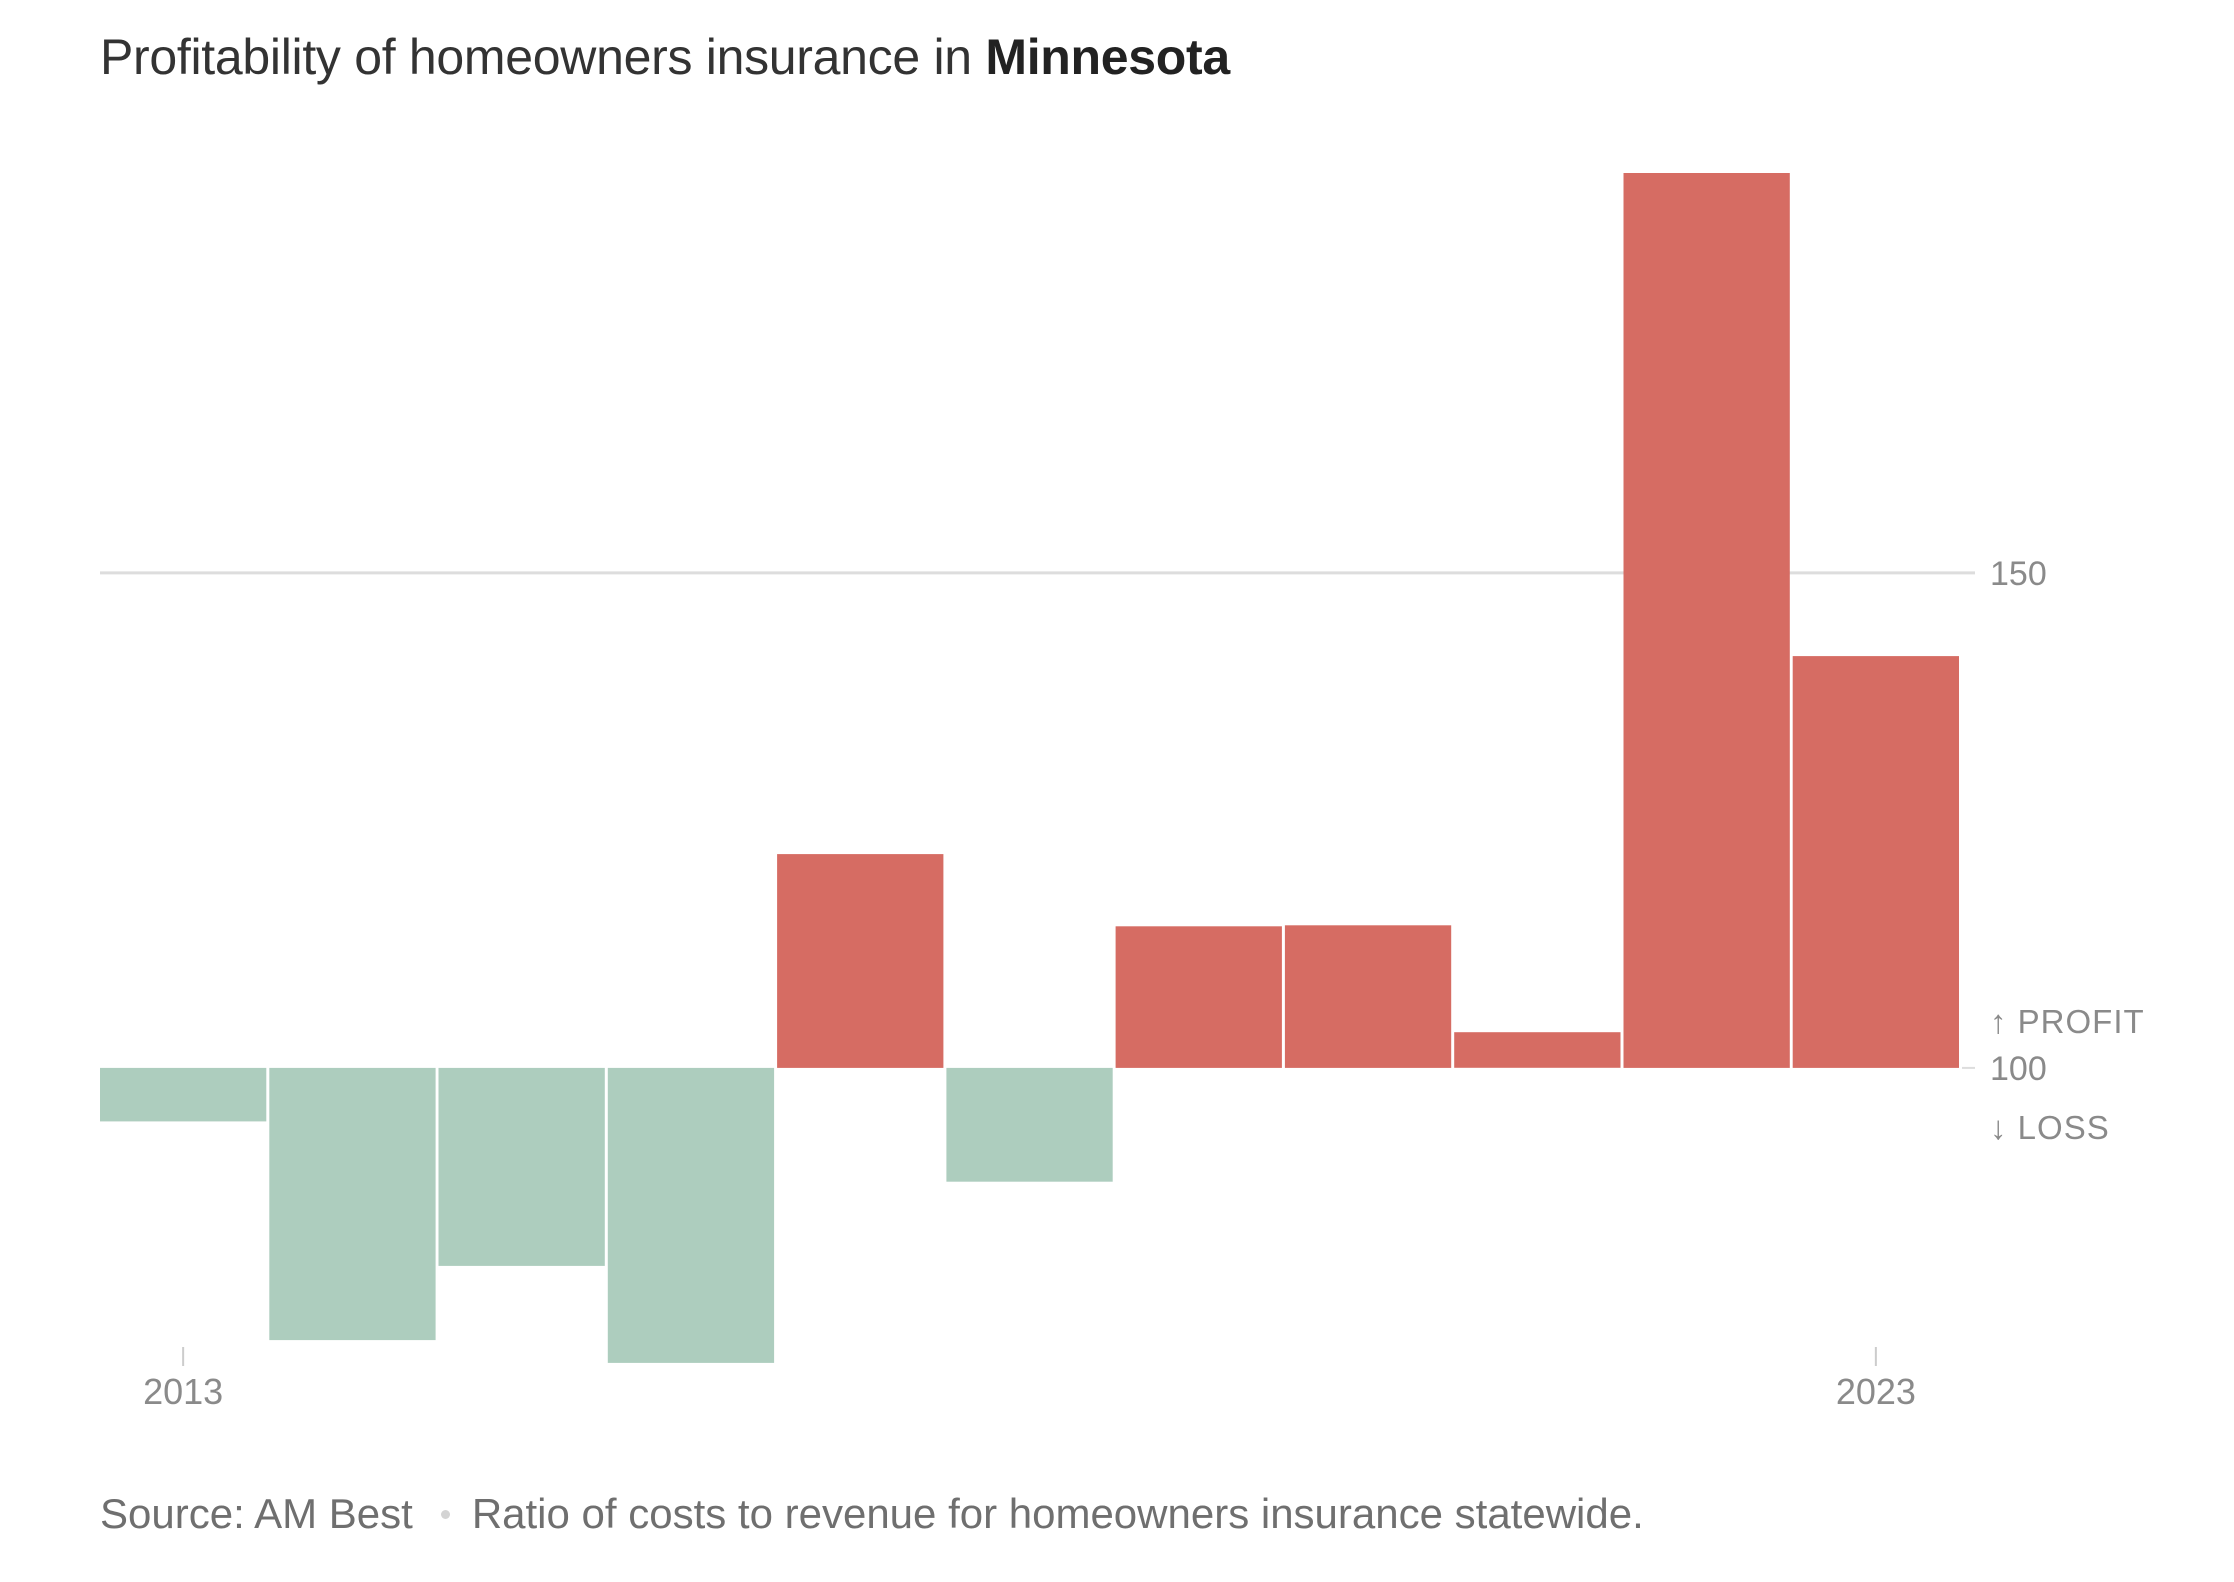 The width and height of the screenshot is (2234, 1582). What do you see at coordinates (1029, 1124) in the screenshot?
I see `bar-2018` at bounding box center [1029, 1124].